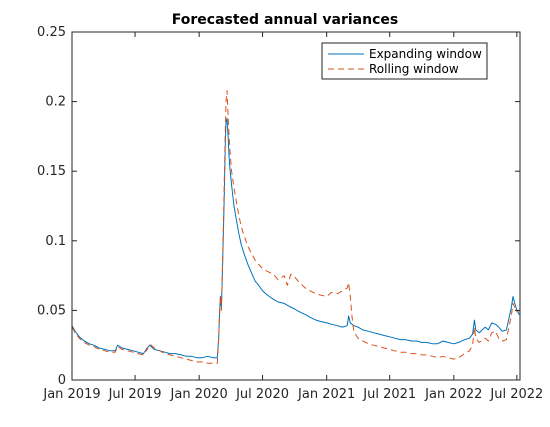 The height and width of the screenshot is (427, 550). Describe the element at coordinates (285, 20) in the screenshot. I see `chart-title: Forecasted annual variances` at that location.